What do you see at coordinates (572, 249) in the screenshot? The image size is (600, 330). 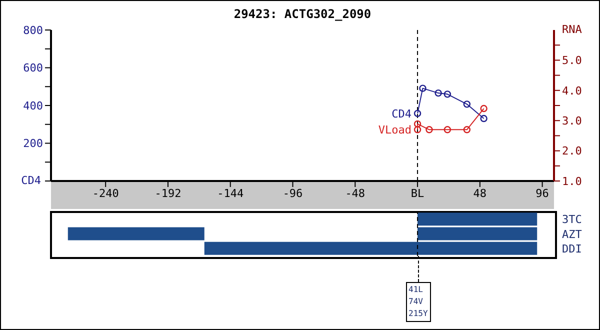 I see `y-tick-label: DDI` at bounding box center [572, 249].